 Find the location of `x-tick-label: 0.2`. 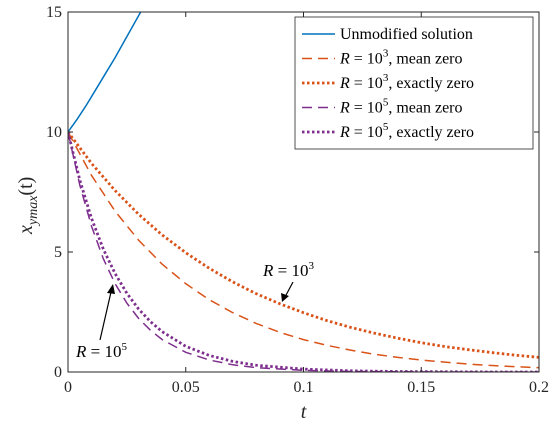

x-tick-label: 0.2 is located at coordinates (539, 387).